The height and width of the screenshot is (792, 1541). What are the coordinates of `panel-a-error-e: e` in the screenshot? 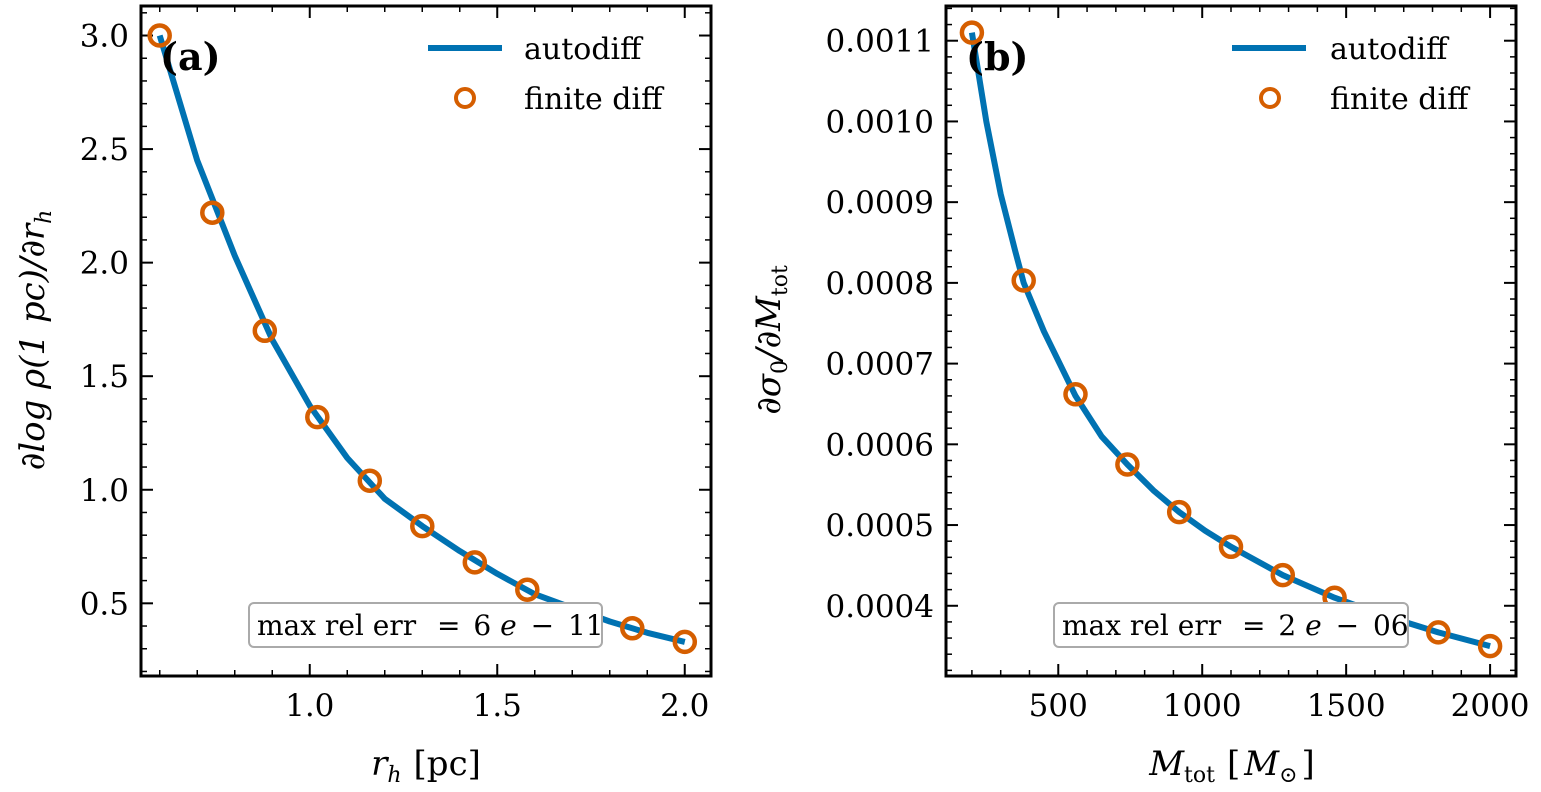 It's located at (508, 625).